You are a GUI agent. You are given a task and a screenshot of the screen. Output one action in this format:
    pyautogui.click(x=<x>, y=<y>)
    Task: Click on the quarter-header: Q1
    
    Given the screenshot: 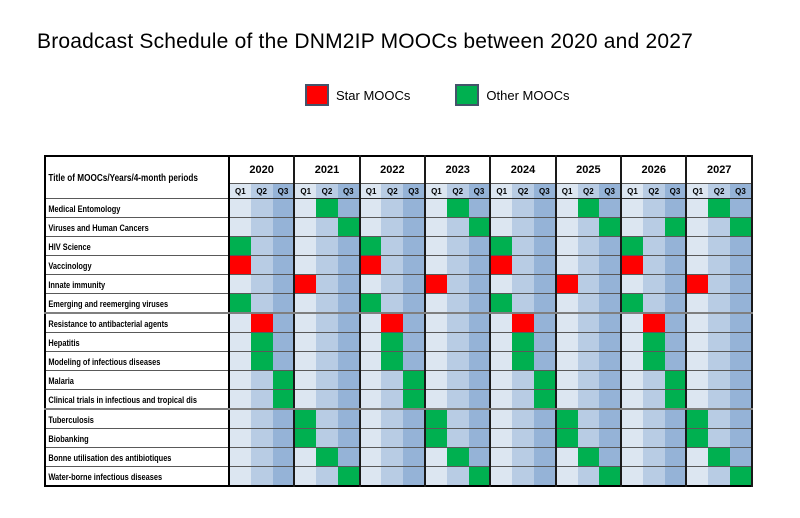 What is the action you would take?
    pyautogui.click(x=632, y=191)
    